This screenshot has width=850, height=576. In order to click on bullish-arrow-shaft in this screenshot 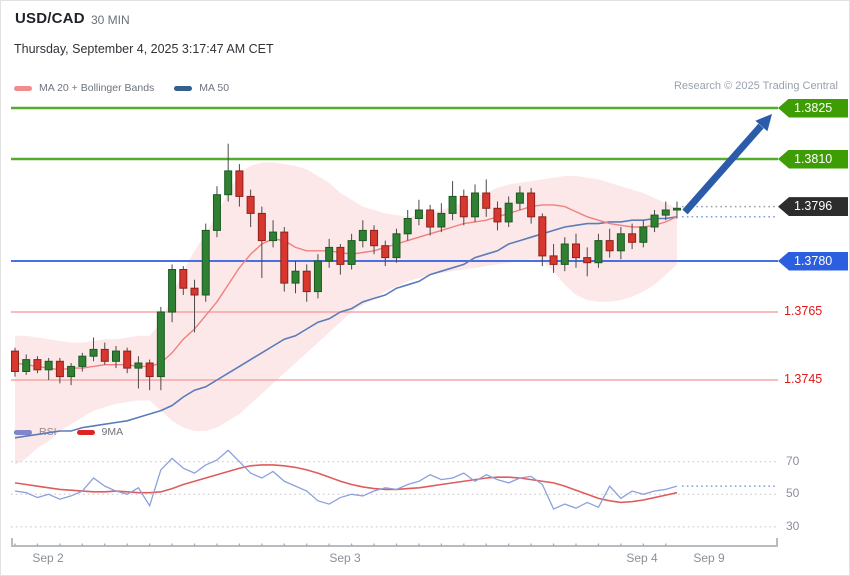, I will do `click(723, 169)`.